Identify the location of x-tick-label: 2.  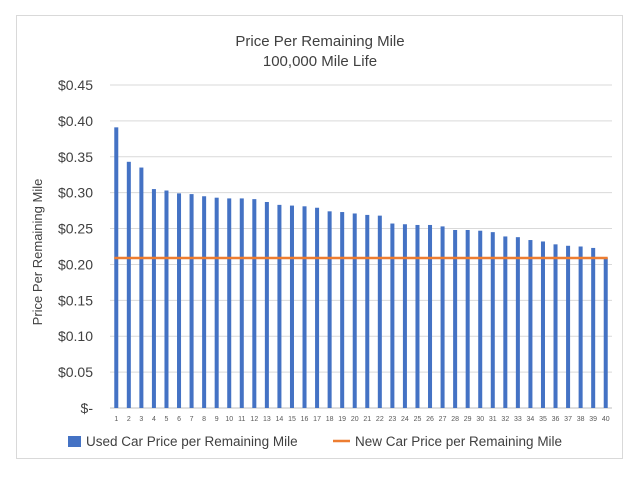
(129, 419).